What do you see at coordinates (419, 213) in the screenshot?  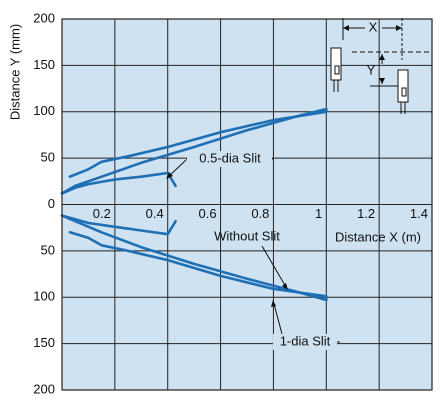 I see `x-tick-label: 1.4` at bounding box center [419, 213].